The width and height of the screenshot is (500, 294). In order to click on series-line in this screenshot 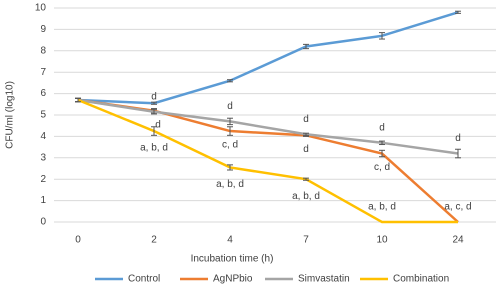, I will do `click(268, 126)`.